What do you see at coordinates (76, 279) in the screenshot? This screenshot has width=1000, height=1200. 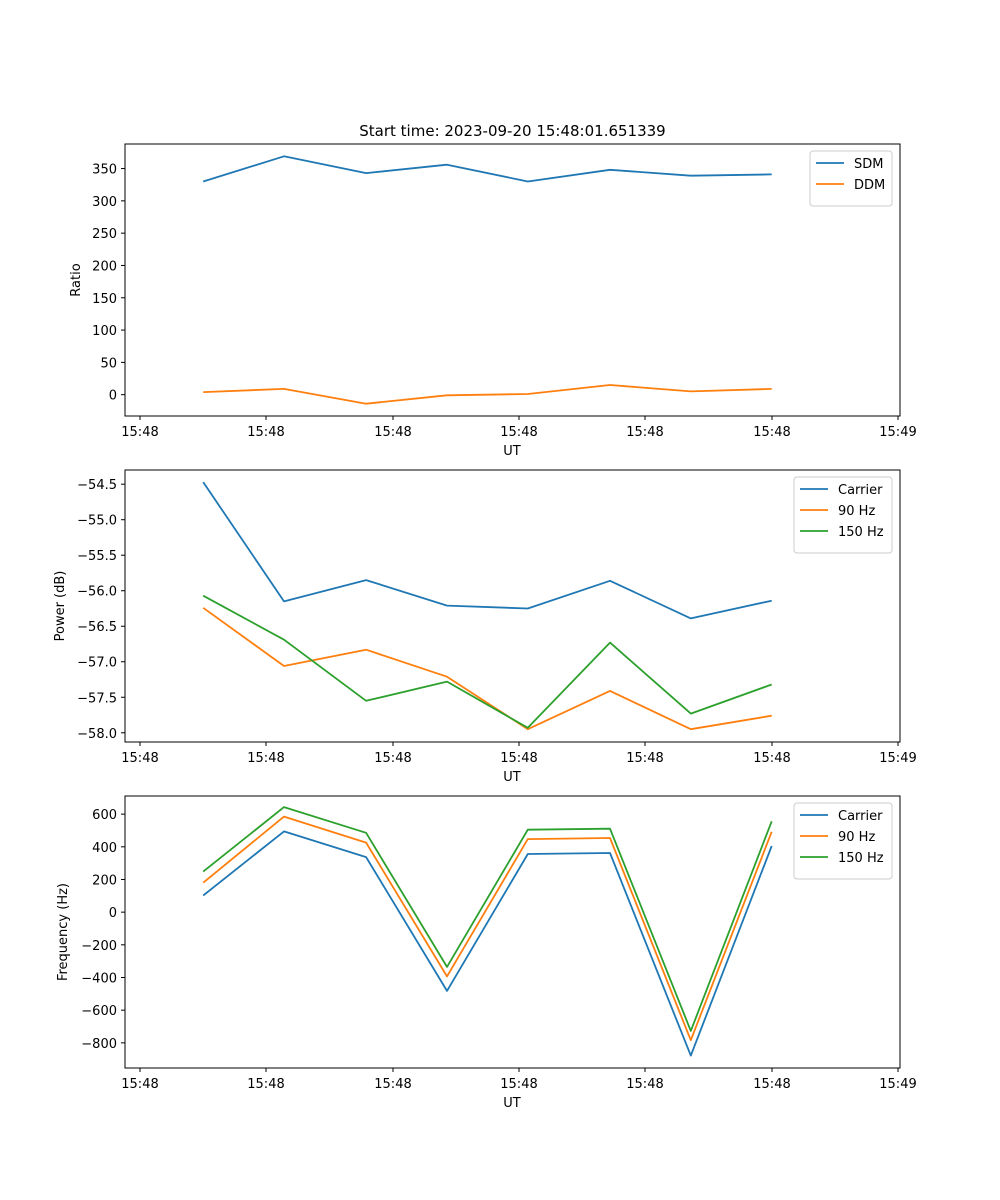 I see `ratio-y-axis-label: Ratio` at bounding box center [76, 279].